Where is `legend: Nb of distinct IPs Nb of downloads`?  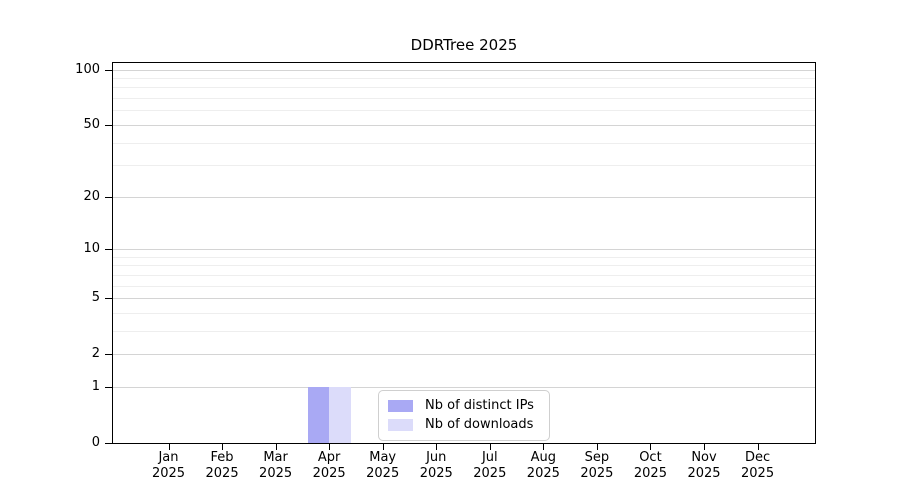 legend: Nb of distinct IPs Nb of downloads is located at coordinates (464, 415).